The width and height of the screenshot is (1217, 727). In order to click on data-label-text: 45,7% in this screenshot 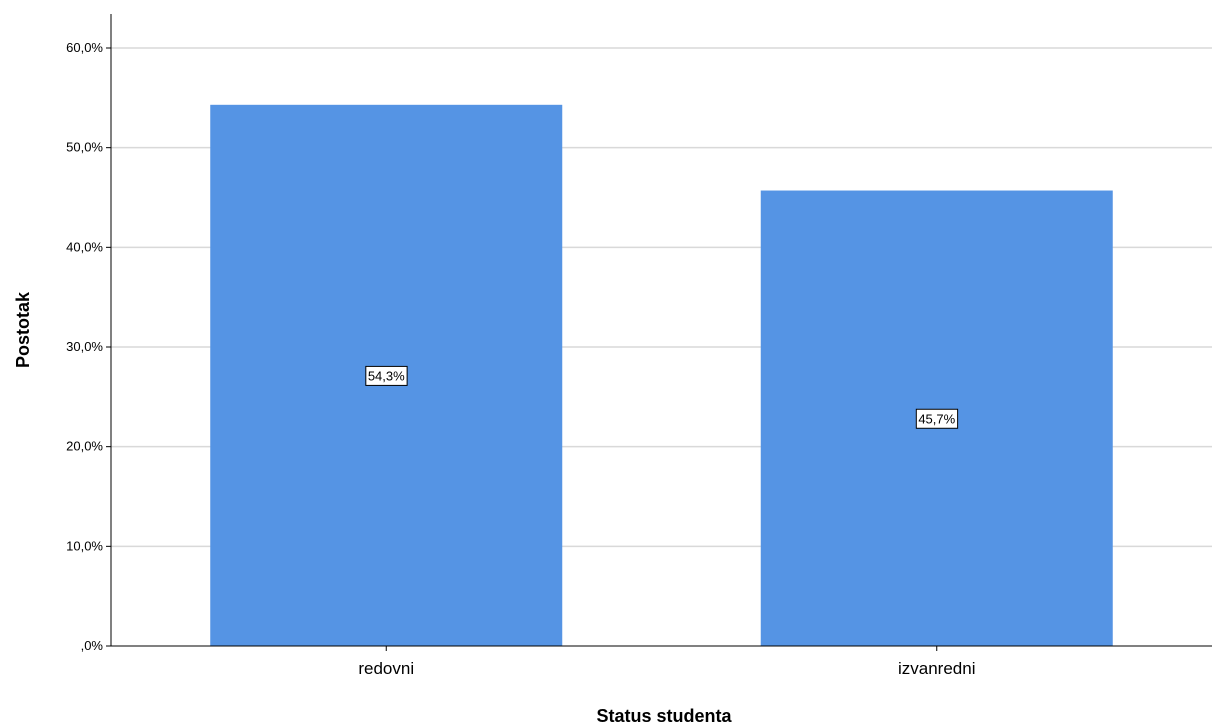, I will do `click(936, 418)`.